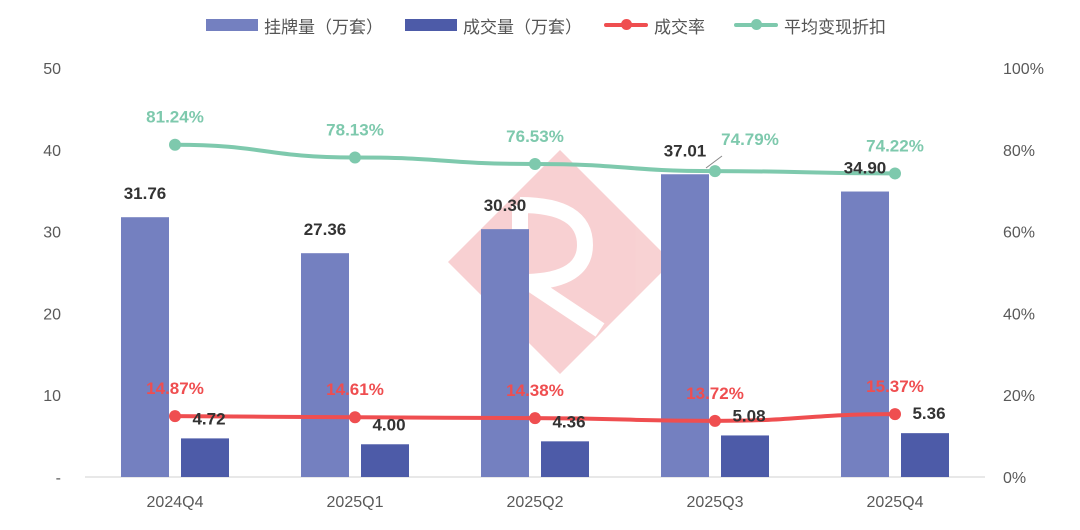 The width and height of the screenshot is (1080, 530). I want to click on line-label-rate: 13.72%, so click(715, 393).